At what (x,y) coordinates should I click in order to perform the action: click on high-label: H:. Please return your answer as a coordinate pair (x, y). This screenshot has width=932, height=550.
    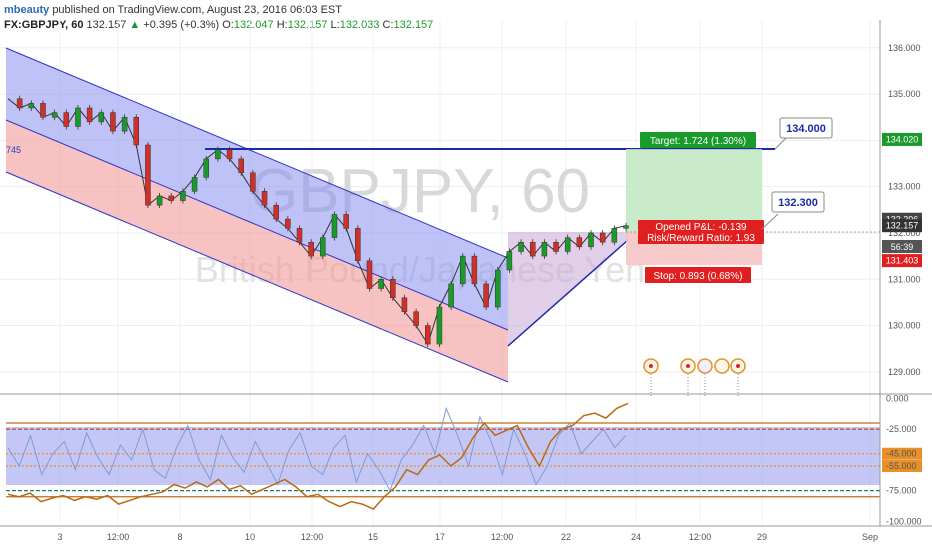
    Looking at the image, I should click on (282, 25).